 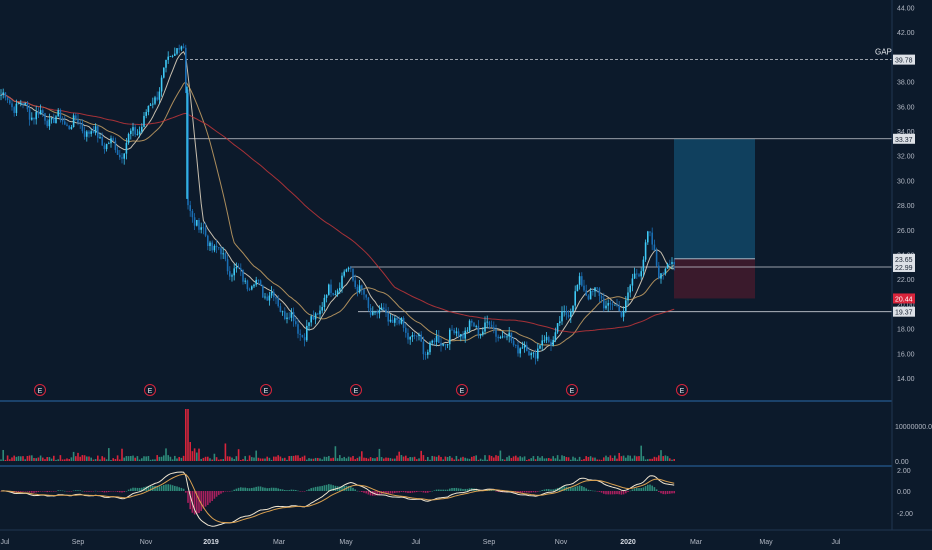 I want to click on earnings-marker-label: E, so click(x=356, y=391).